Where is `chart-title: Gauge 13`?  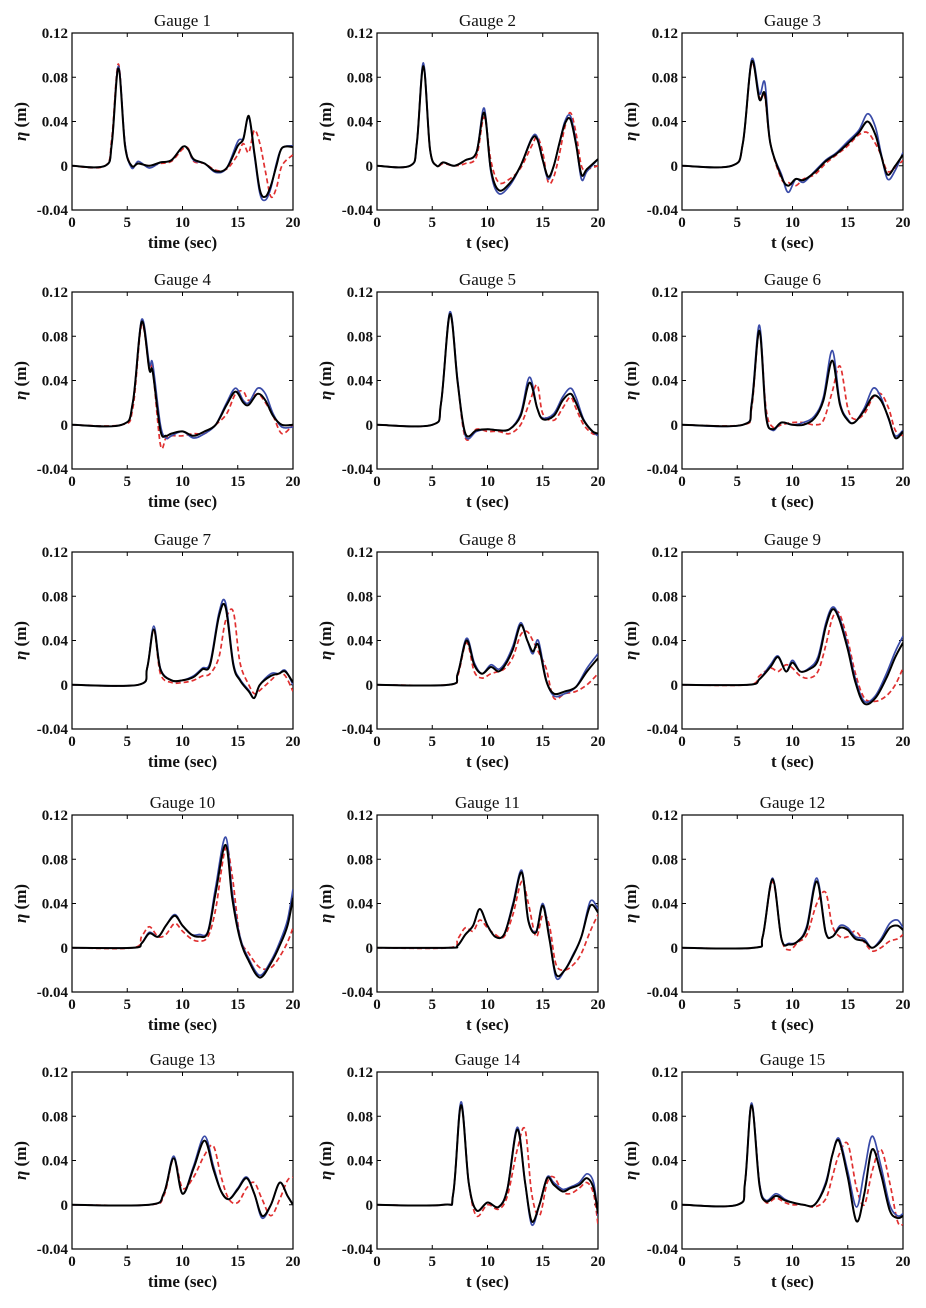 chart-title: Gauge 13 is located at coordinates (183, 1059).